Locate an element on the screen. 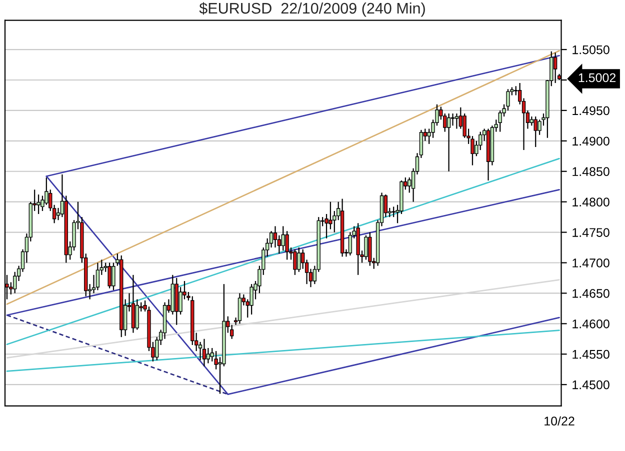 This screenshot has height=451, width=625. y-tick-label: 1.4600 is located at coordinates (591, 323).